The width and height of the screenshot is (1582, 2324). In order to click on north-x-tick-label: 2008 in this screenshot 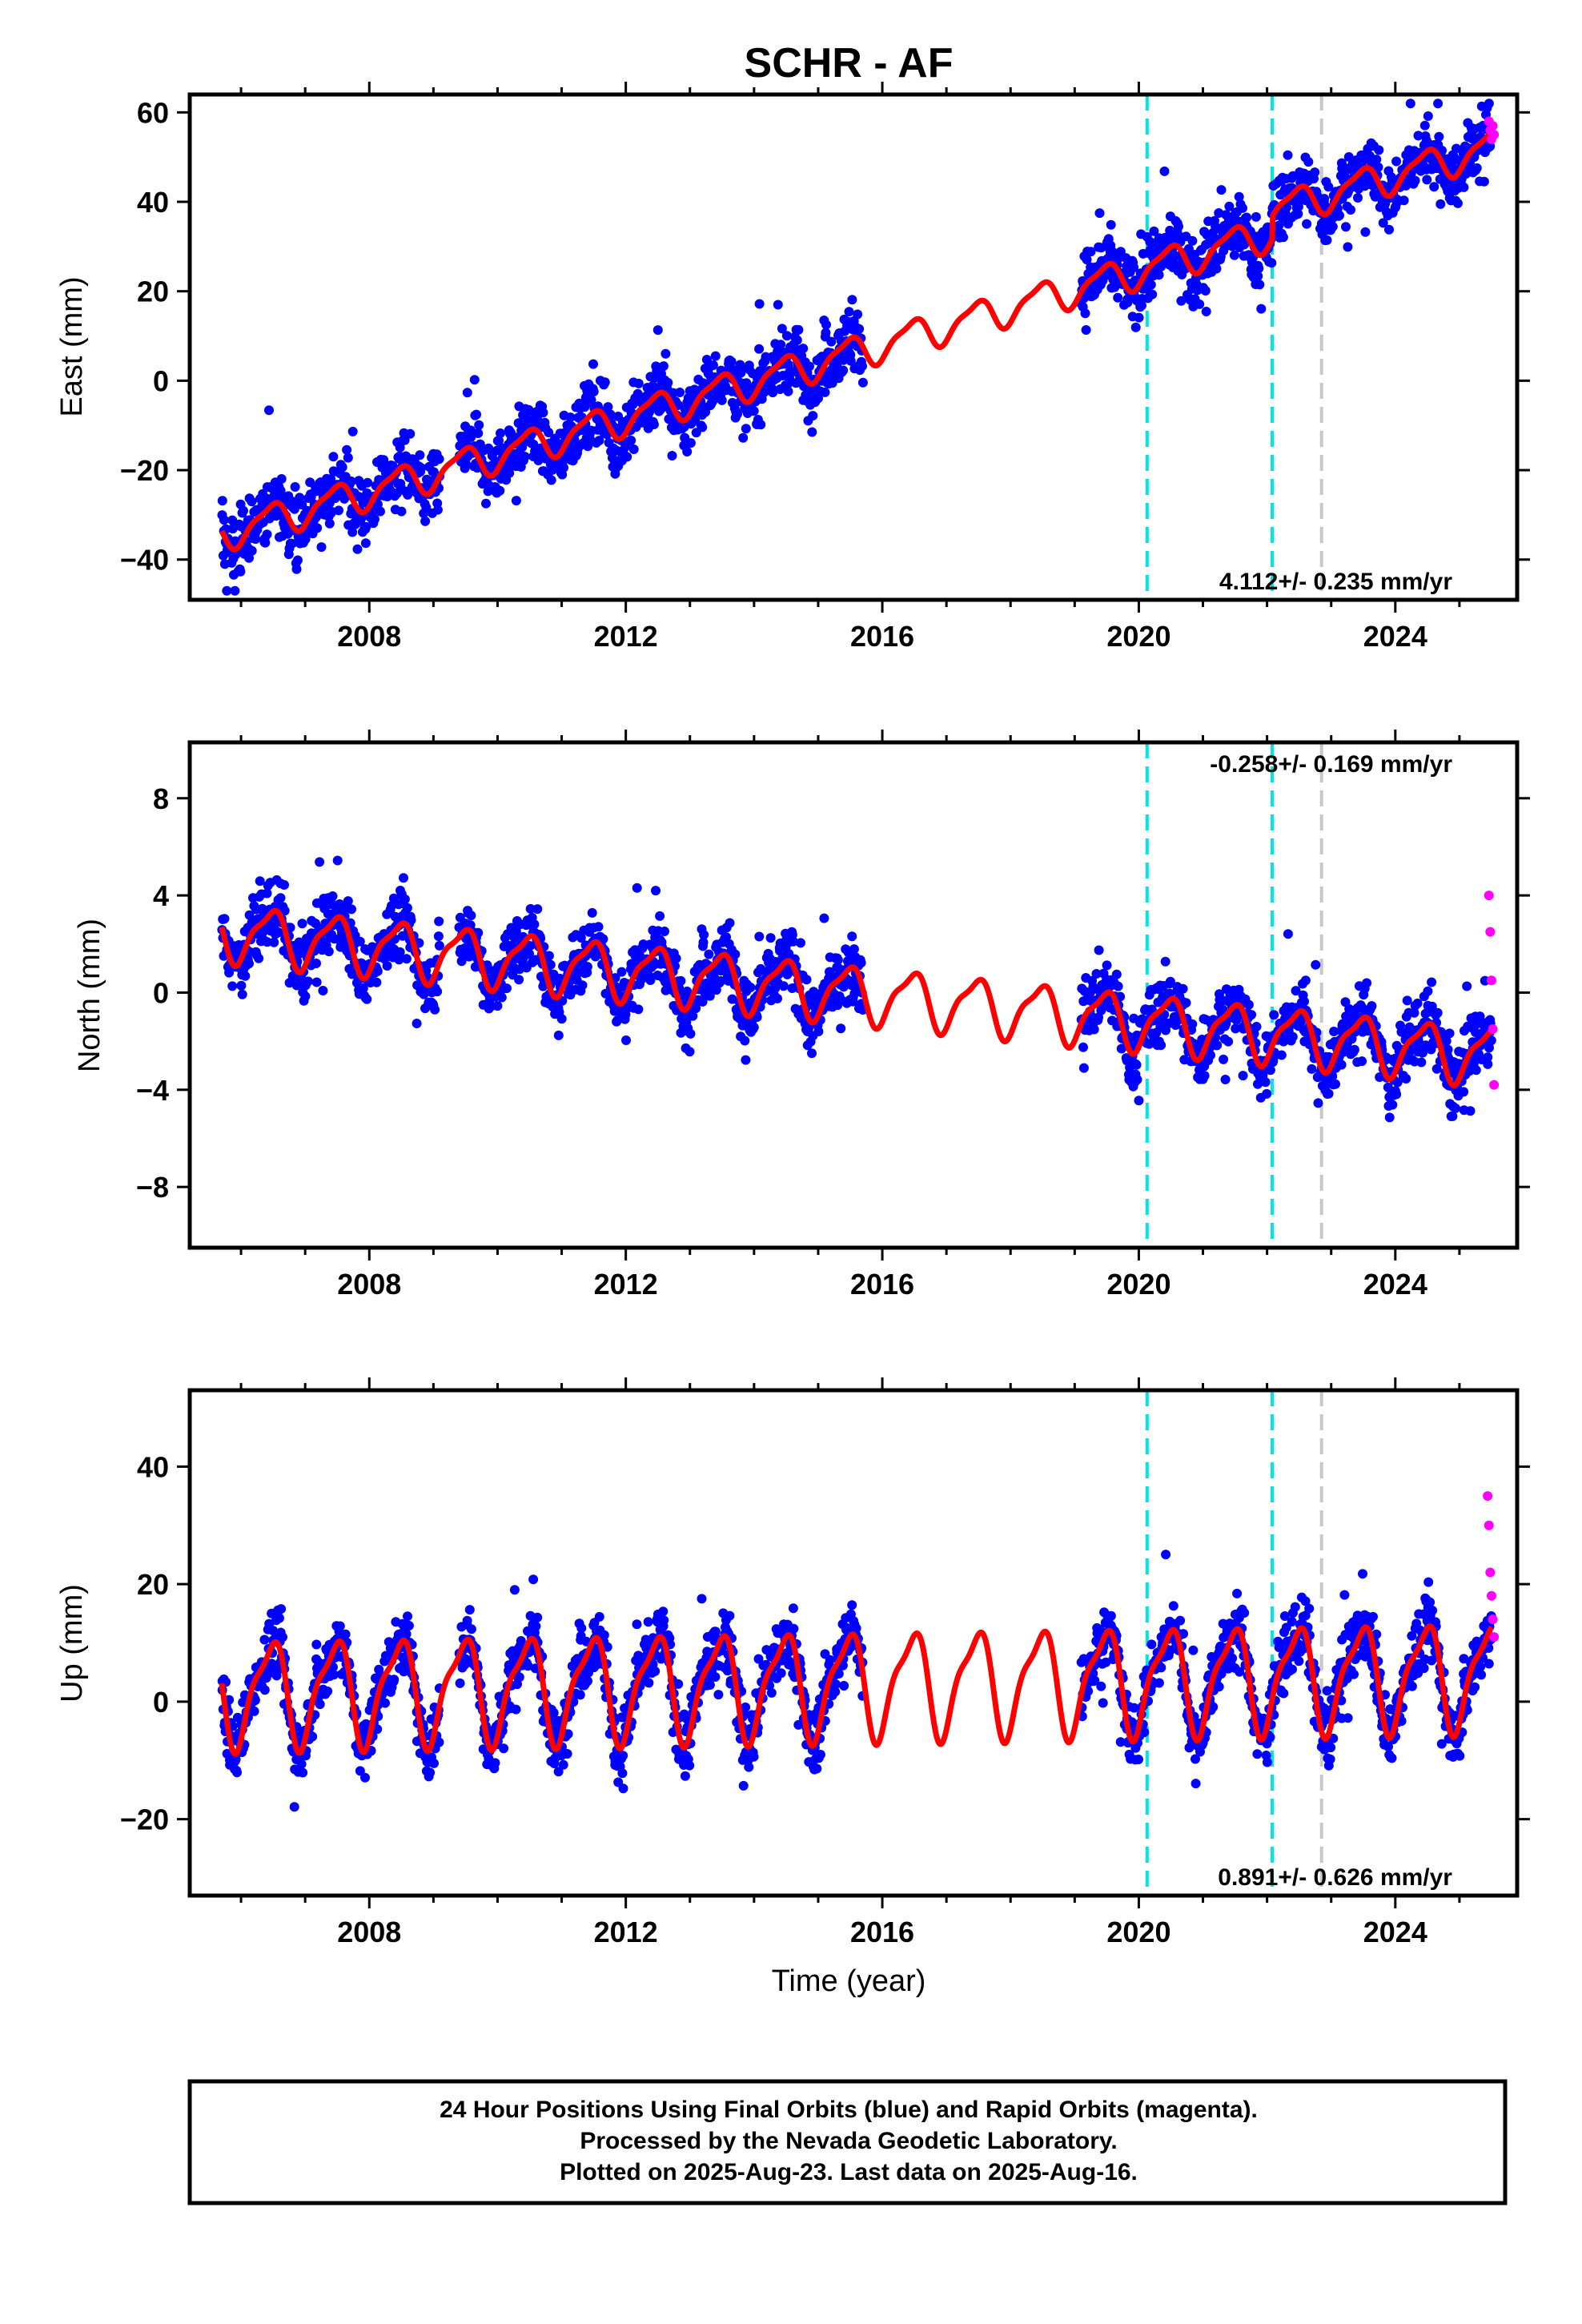, I will do `click(369, 1284)`.